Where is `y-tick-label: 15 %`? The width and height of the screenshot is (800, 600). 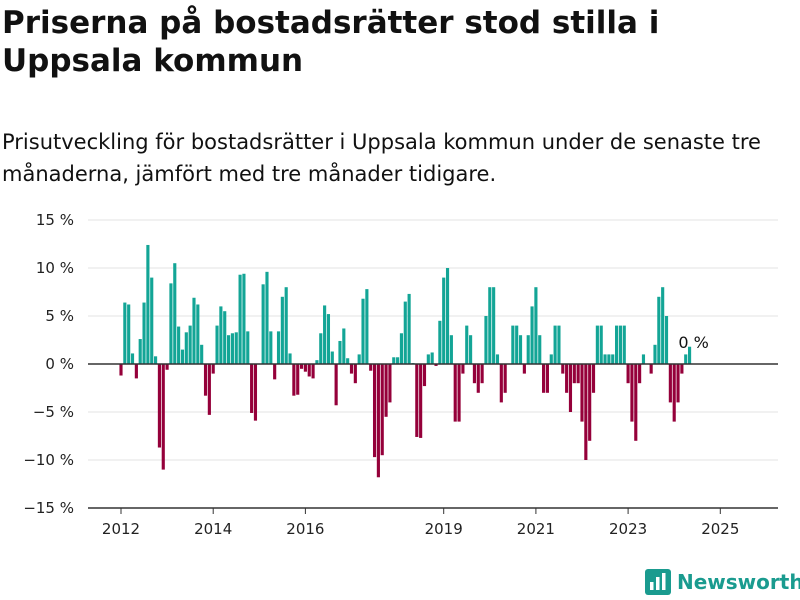
y-tick-label: 15 % is located at coordinates (55, 220).